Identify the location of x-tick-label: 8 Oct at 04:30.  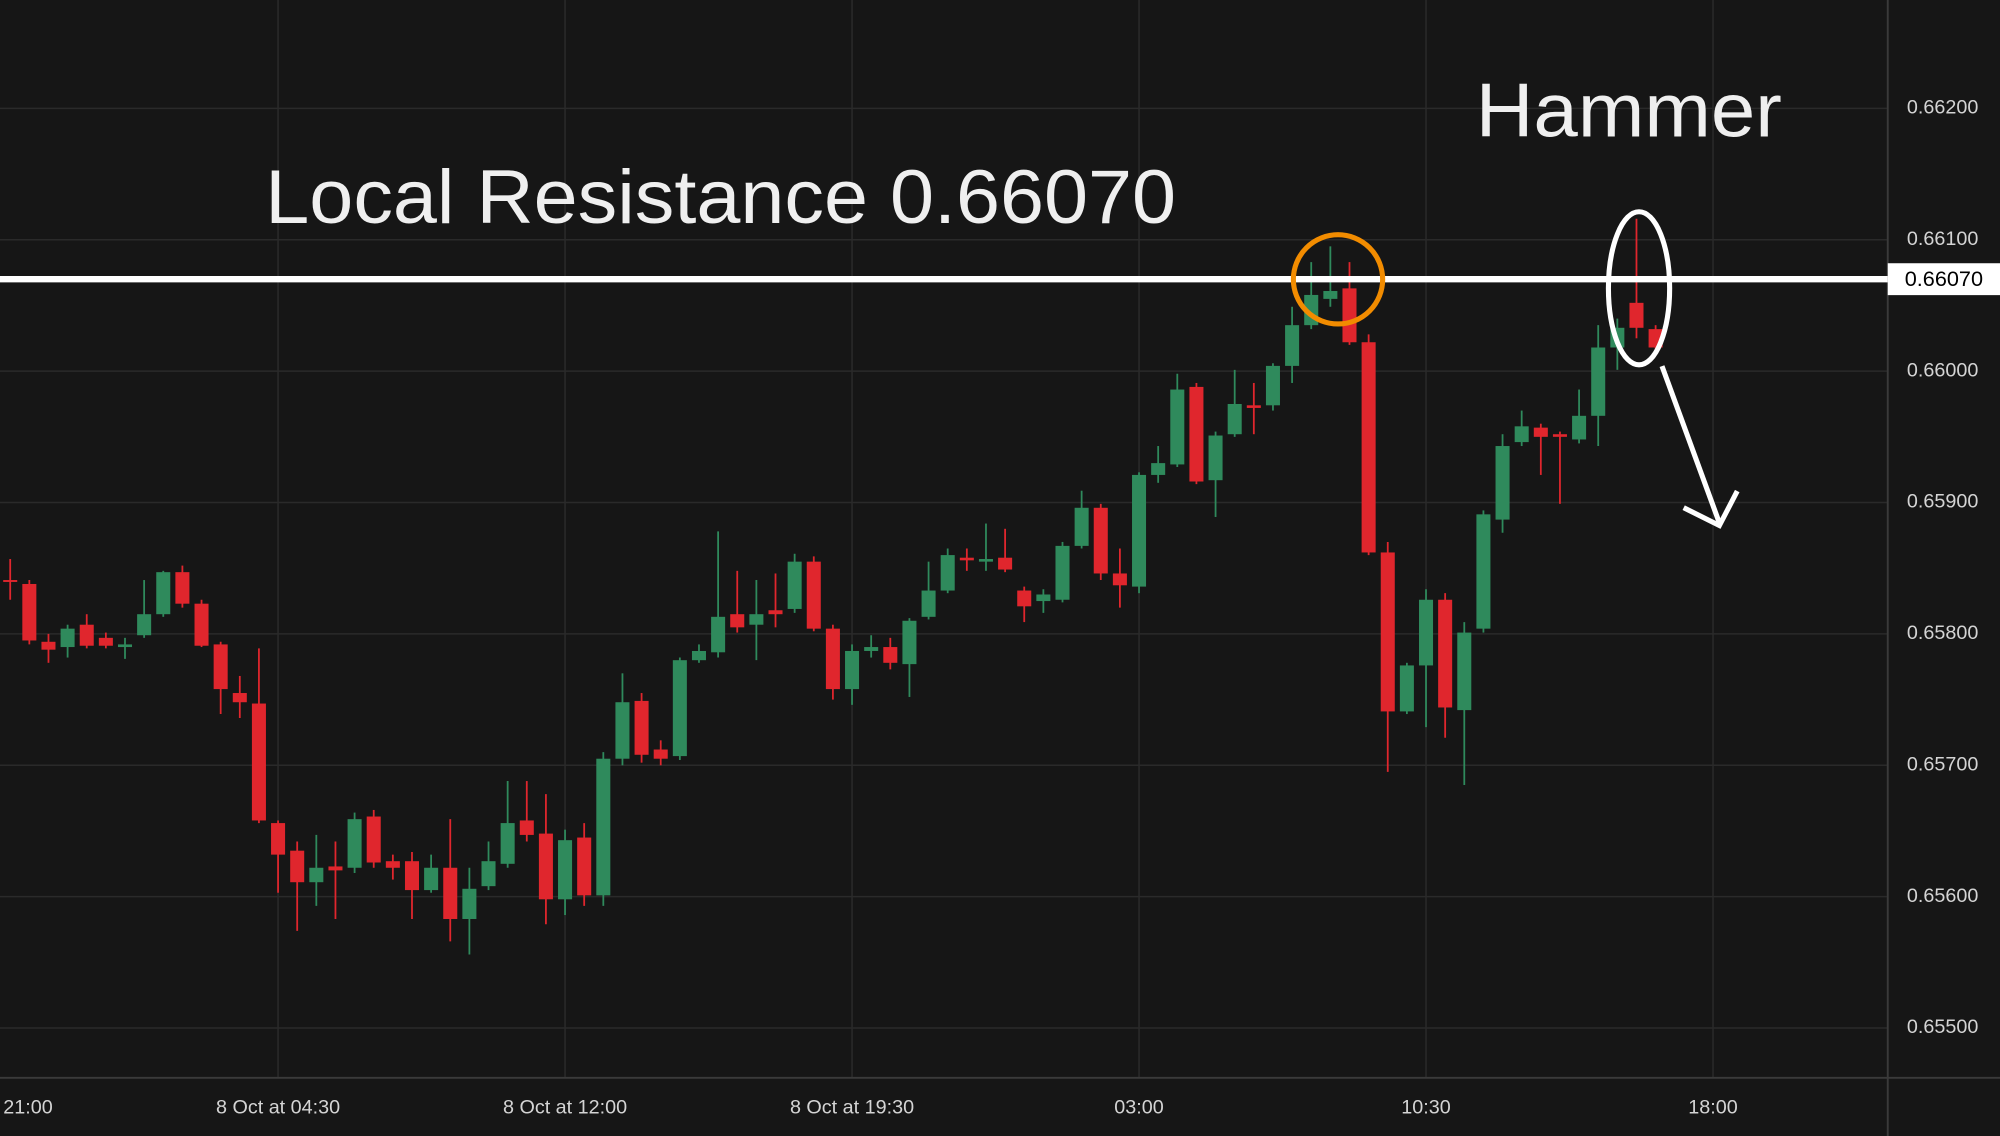
(278, 1108).